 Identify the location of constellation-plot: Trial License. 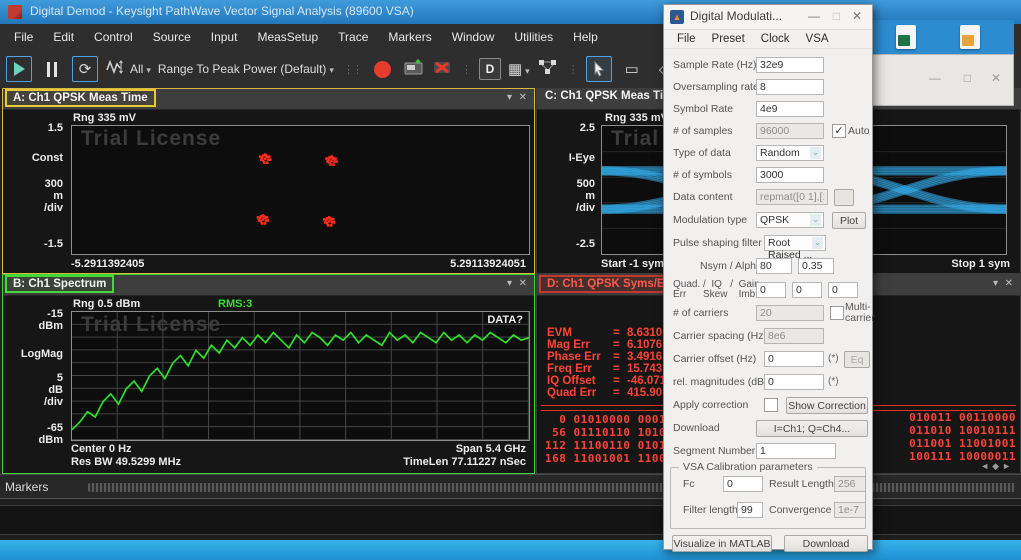
(300, 190).